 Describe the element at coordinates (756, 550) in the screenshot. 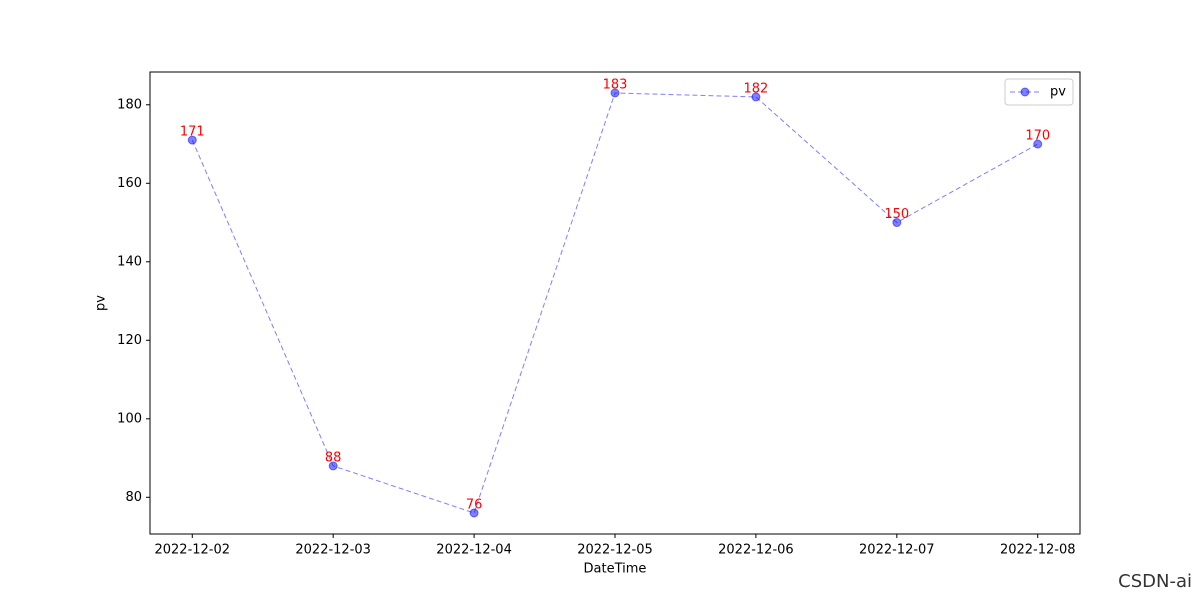

I see `x-tick-label: 2022-12-06` at that location.